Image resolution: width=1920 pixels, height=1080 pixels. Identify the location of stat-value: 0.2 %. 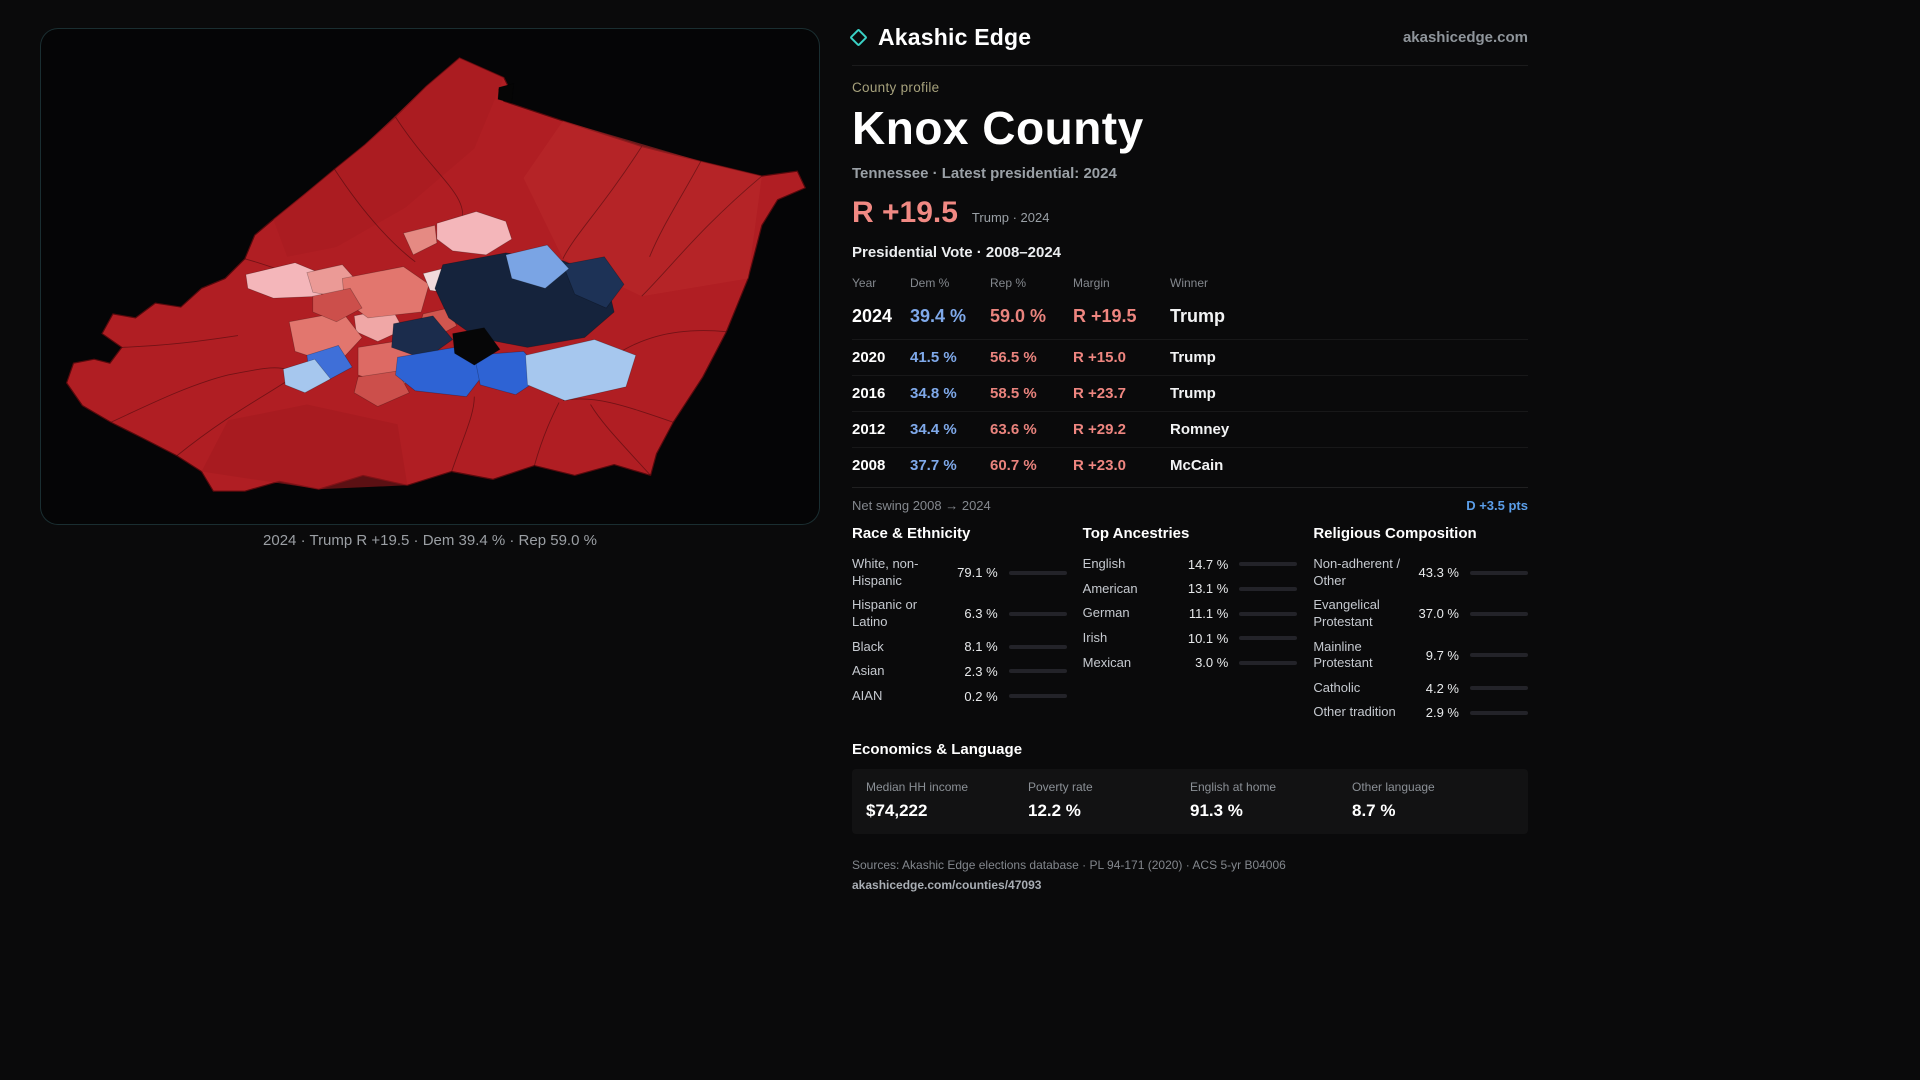
(981, 696).